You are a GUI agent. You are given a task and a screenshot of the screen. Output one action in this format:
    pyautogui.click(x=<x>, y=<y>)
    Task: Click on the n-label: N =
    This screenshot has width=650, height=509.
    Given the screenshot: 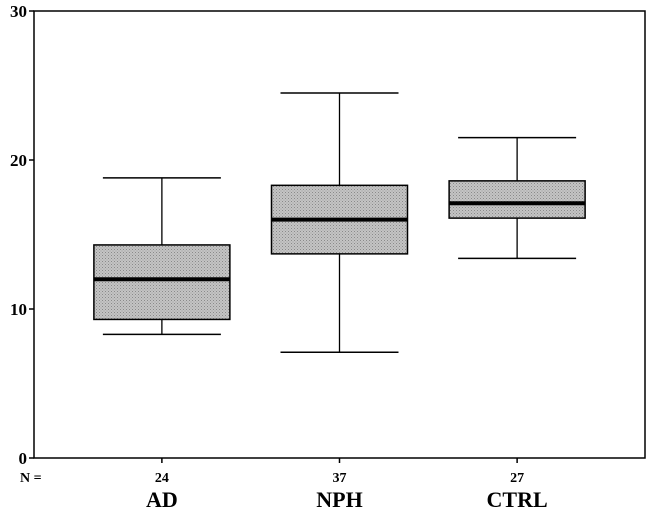 What is the action you would take?
    pyautogui.click(x=31, y=478)
    